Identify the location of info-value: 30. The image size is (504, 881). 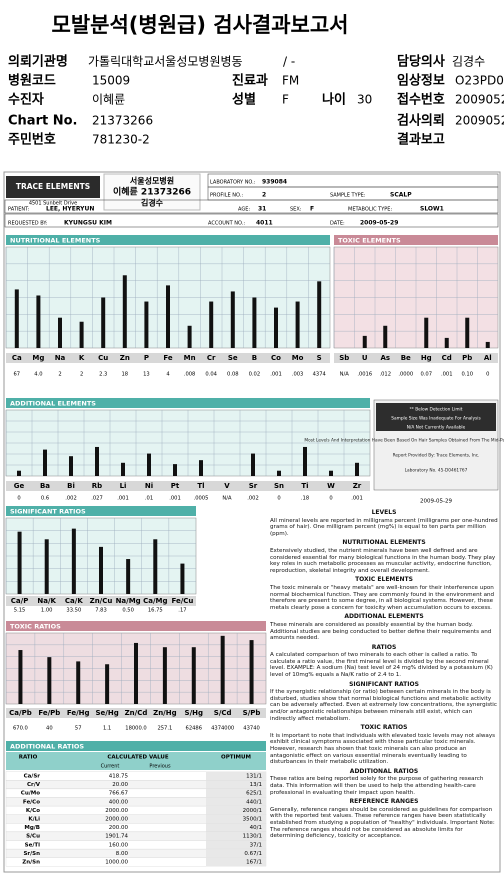
(364, 100).